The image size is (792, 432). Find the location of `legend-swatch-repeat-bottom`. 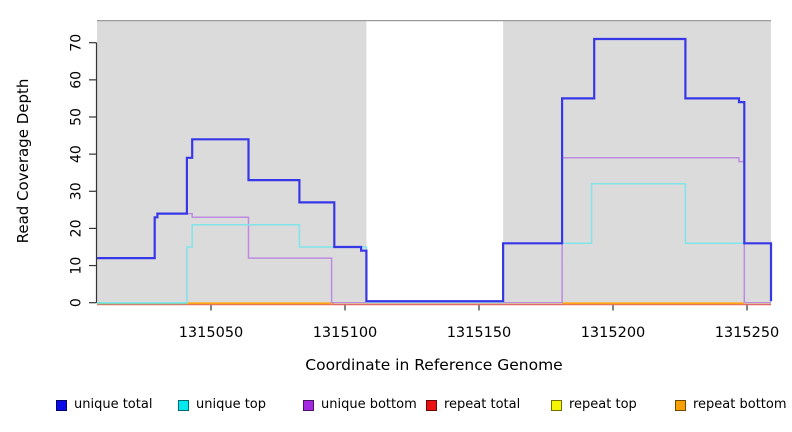

legend-swatch-repeat-bottom is located at coordinates (680, 405).